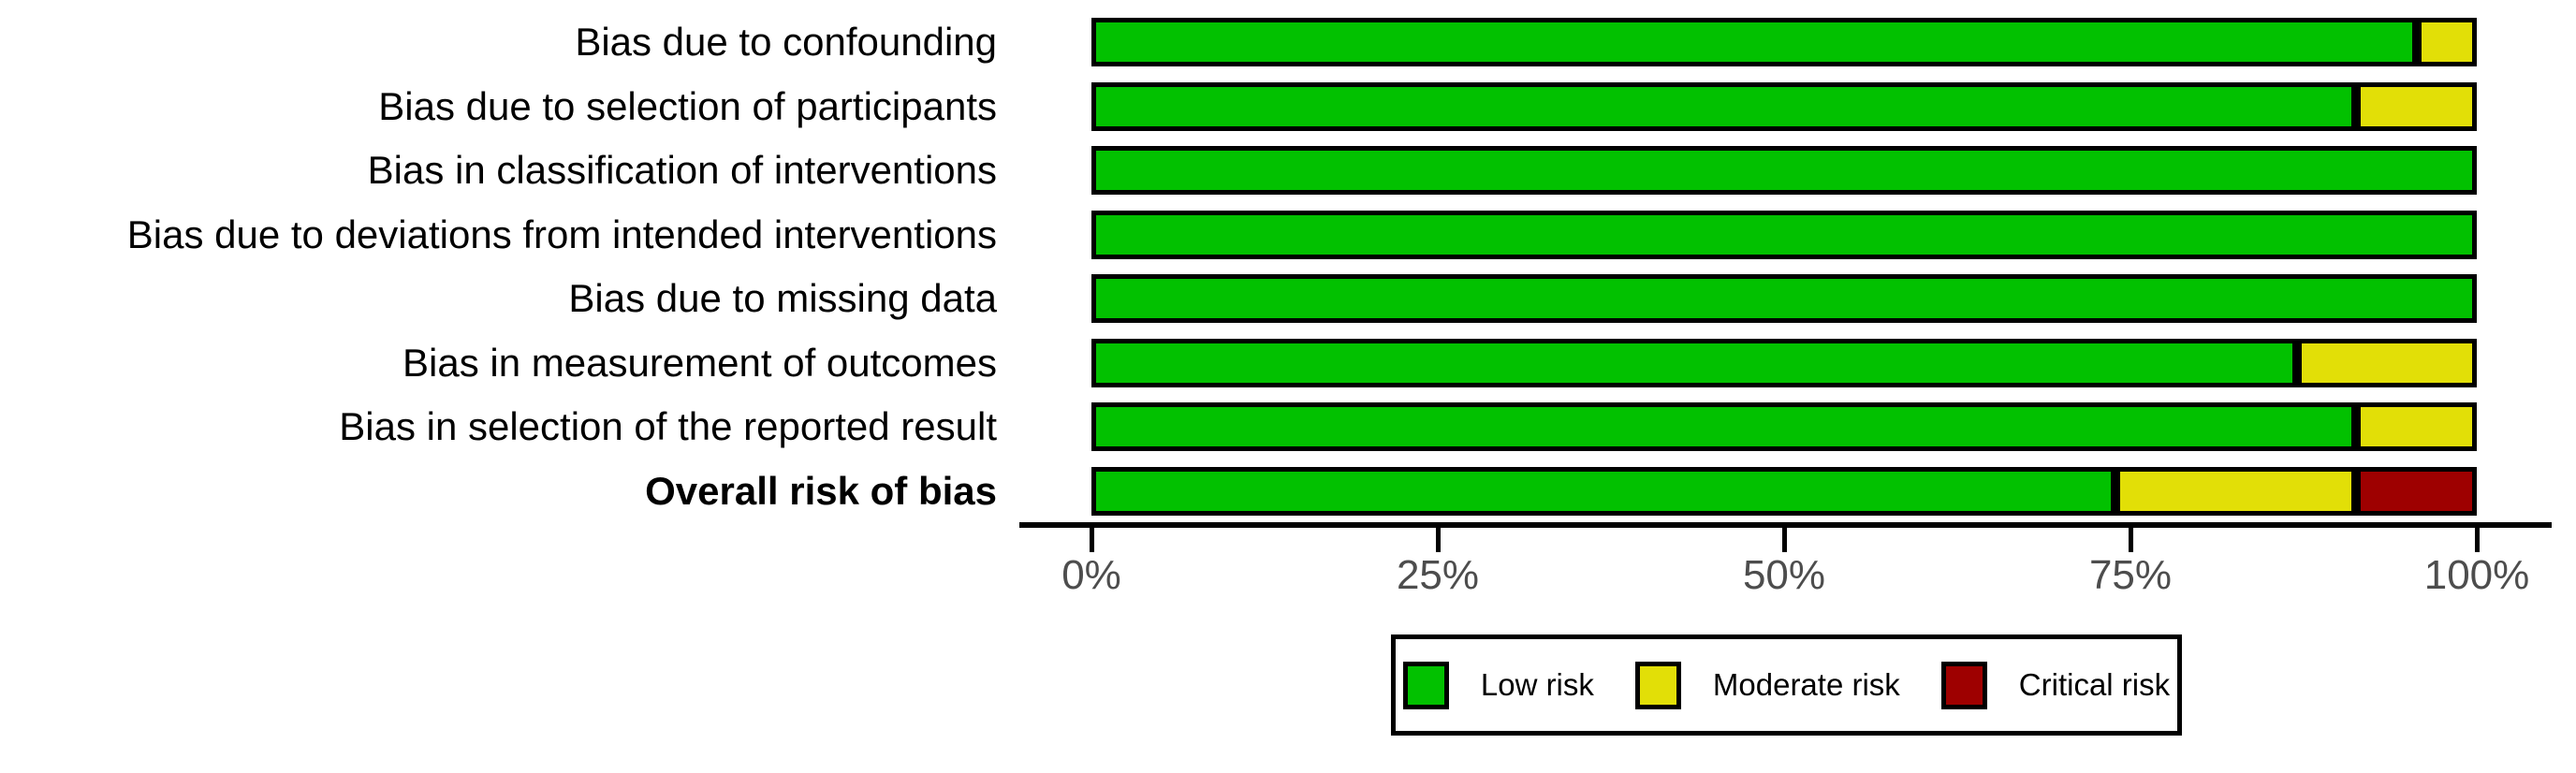  I want to click on legend-label-low-risk: Low risk, so click(1537, 684).